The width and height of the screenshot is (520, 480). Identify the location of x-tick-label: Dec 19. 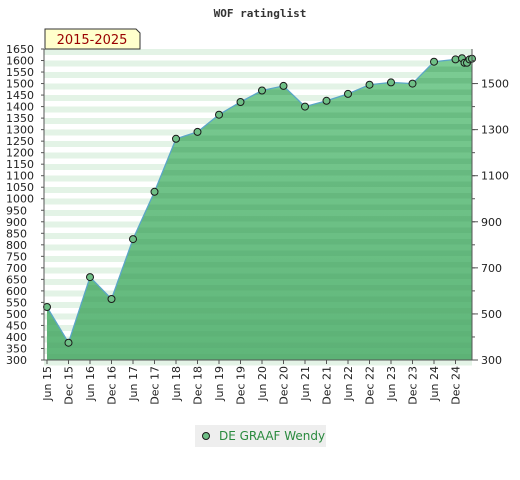
(241, 385).